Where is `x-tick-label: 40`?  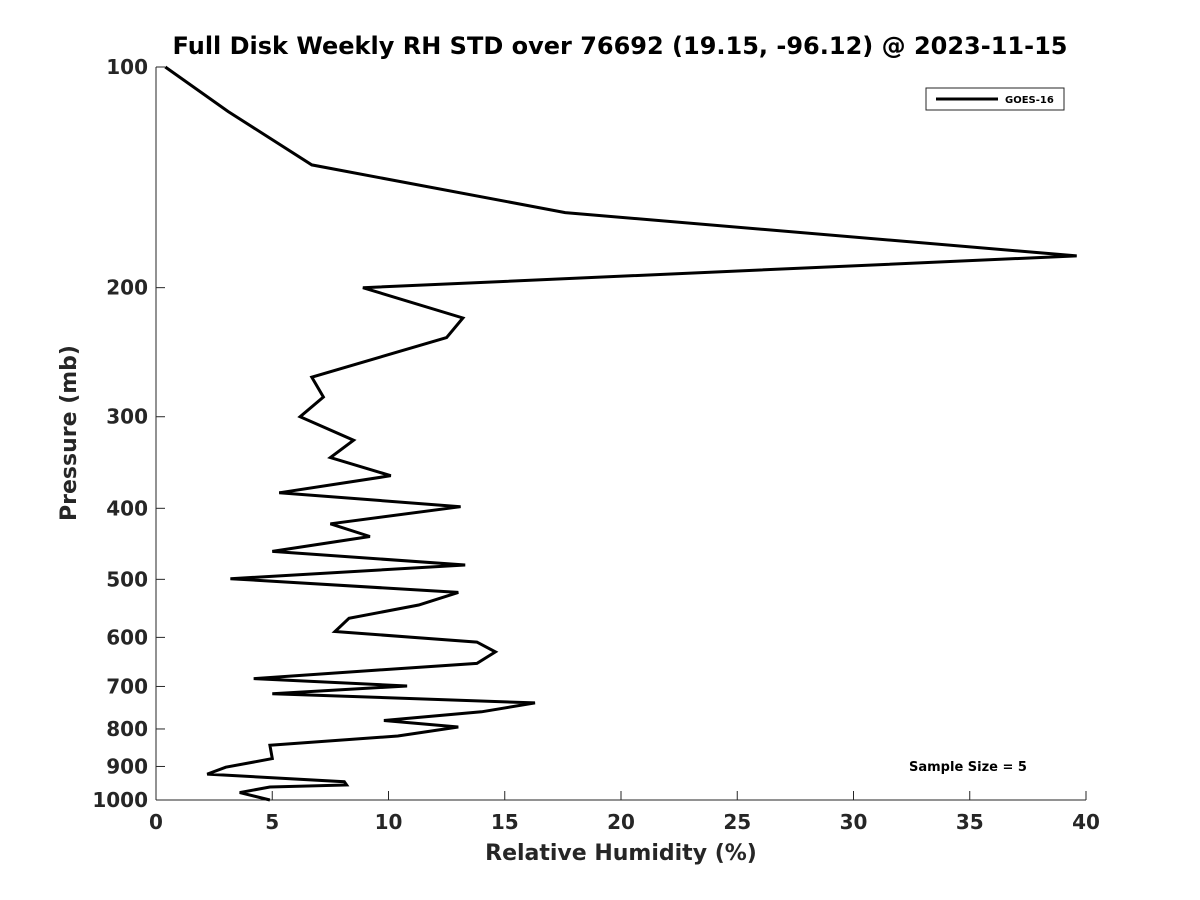
x-tick-label: 40 is located at coordinates (1086, 822).